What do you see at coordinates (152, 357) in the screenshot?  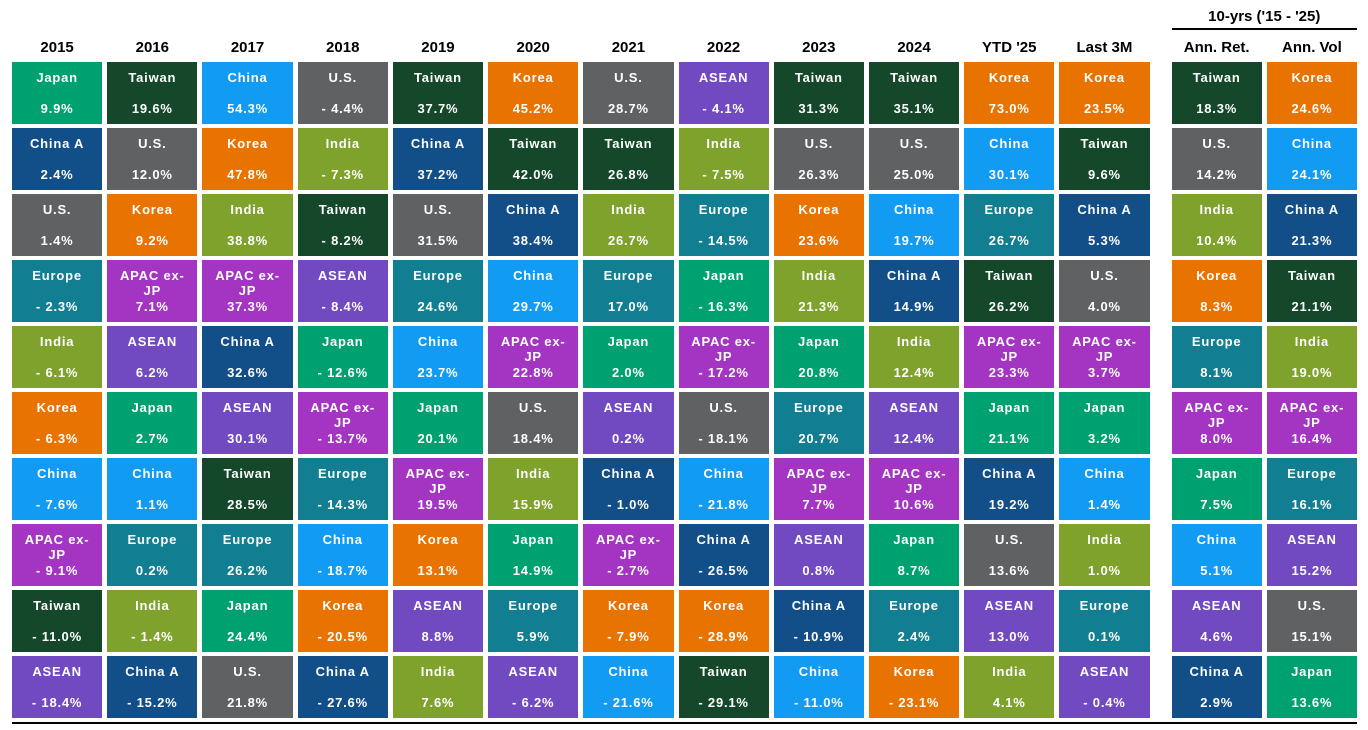 I see `cell-2016-asean: ASEAN 6.2%` at bounding box center [152, 357].